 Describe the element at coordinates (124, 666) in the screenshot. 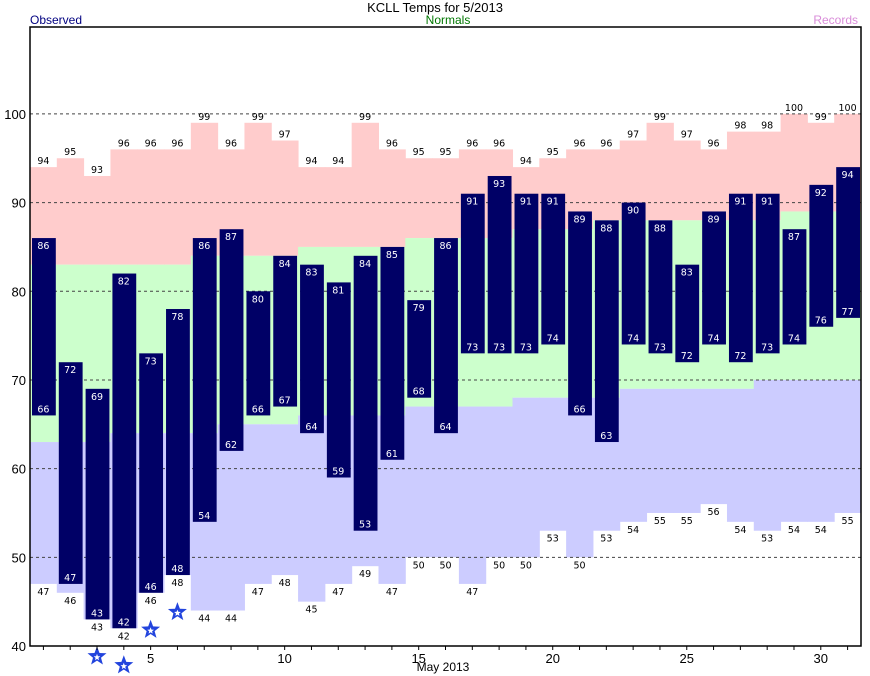

I see `record-low-star-center` at that location.